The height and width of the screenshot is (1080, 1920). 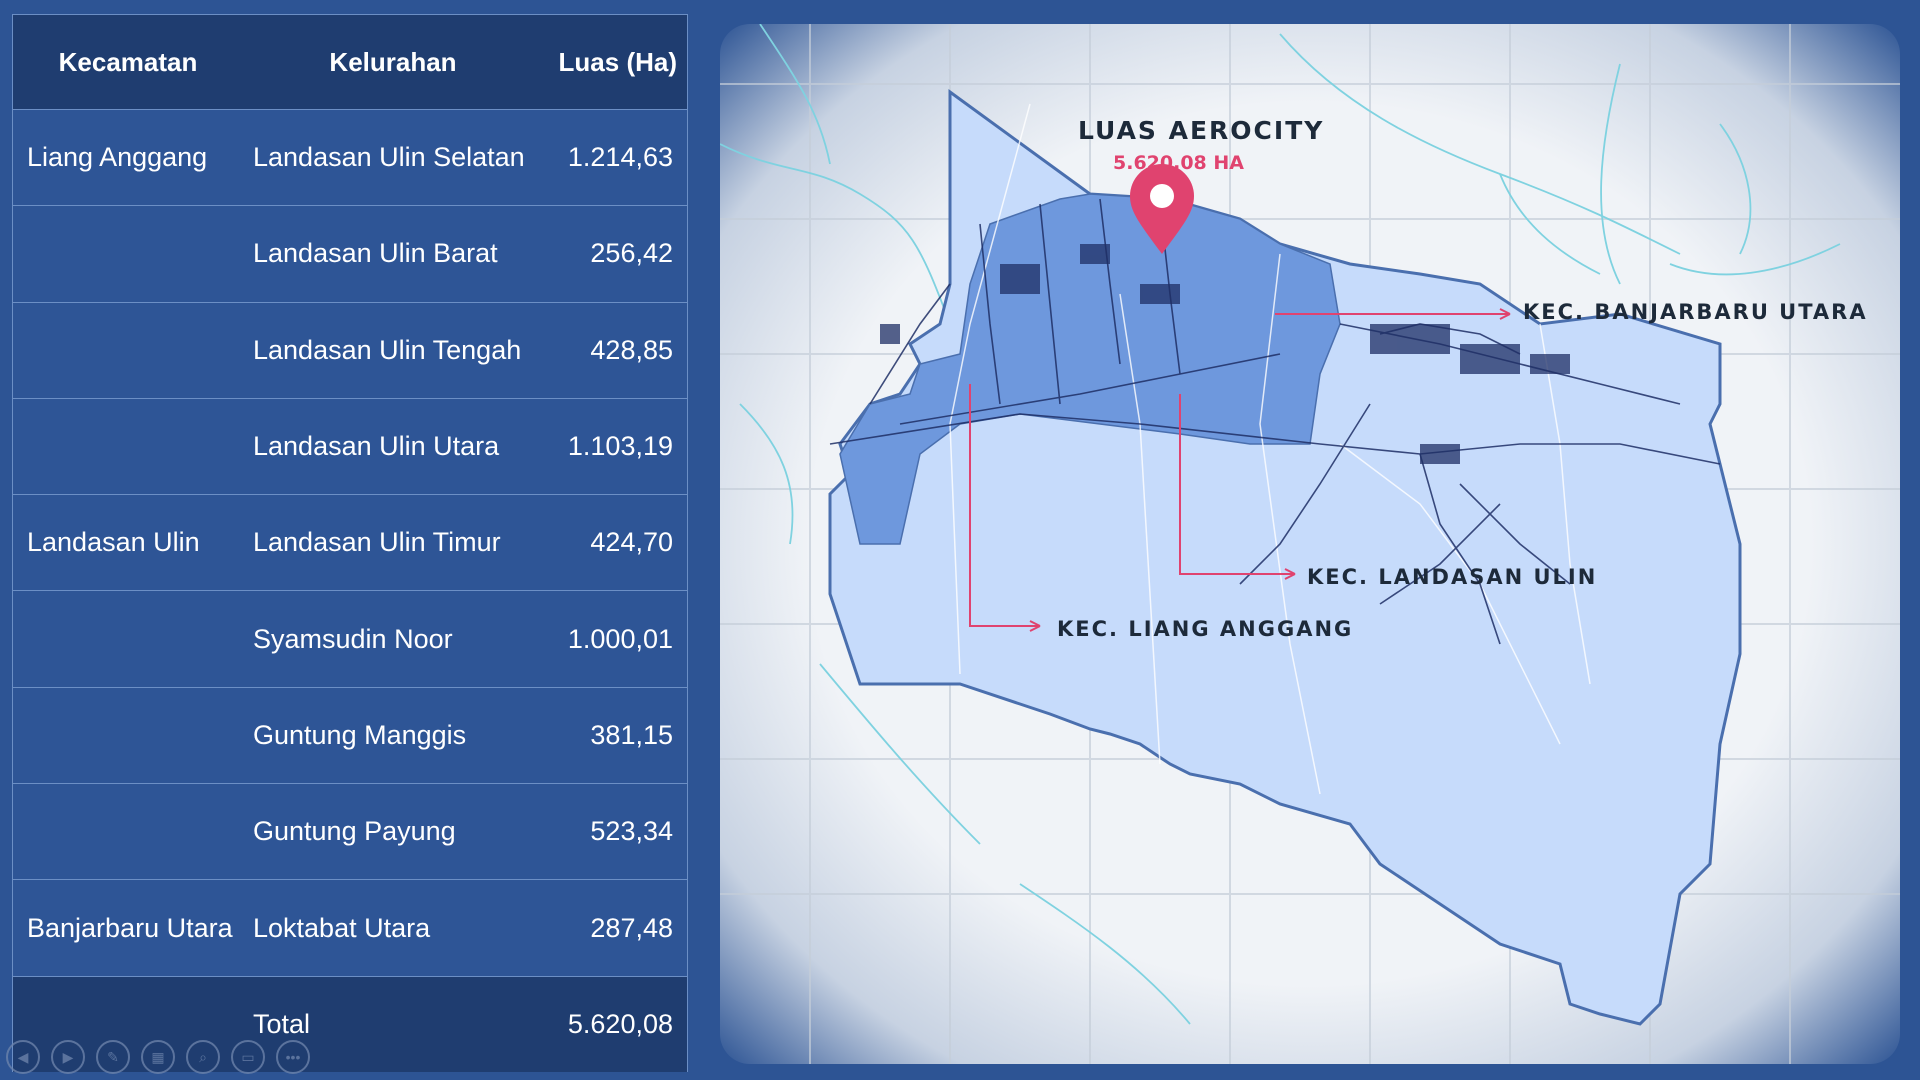 I want to click on presentation-toolbar: ◀ ▶ ✎ ▦ ⌕ ▭ •••, so click(x=158, y=1057).